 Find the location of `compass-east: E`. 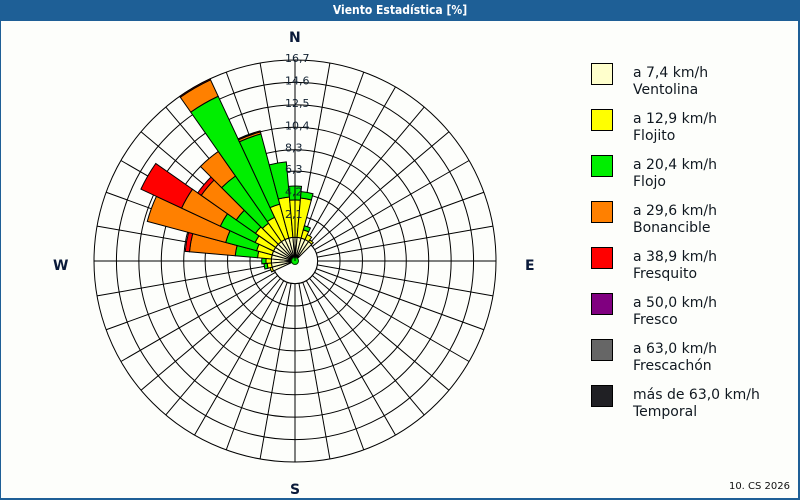

compass-east: E is located at coordinates (530, 266).